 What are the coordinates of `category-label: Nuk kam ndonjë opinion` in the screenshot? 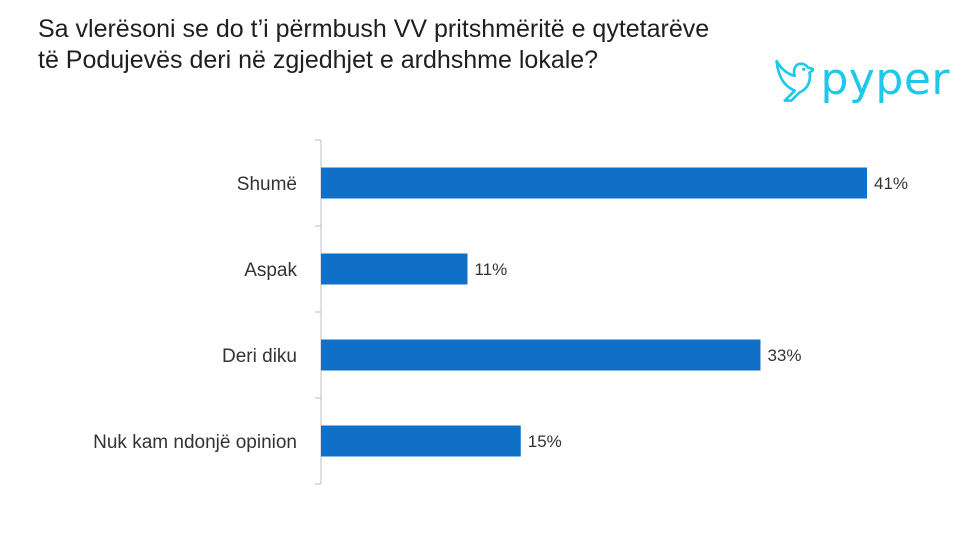 It's located at (195, 442).